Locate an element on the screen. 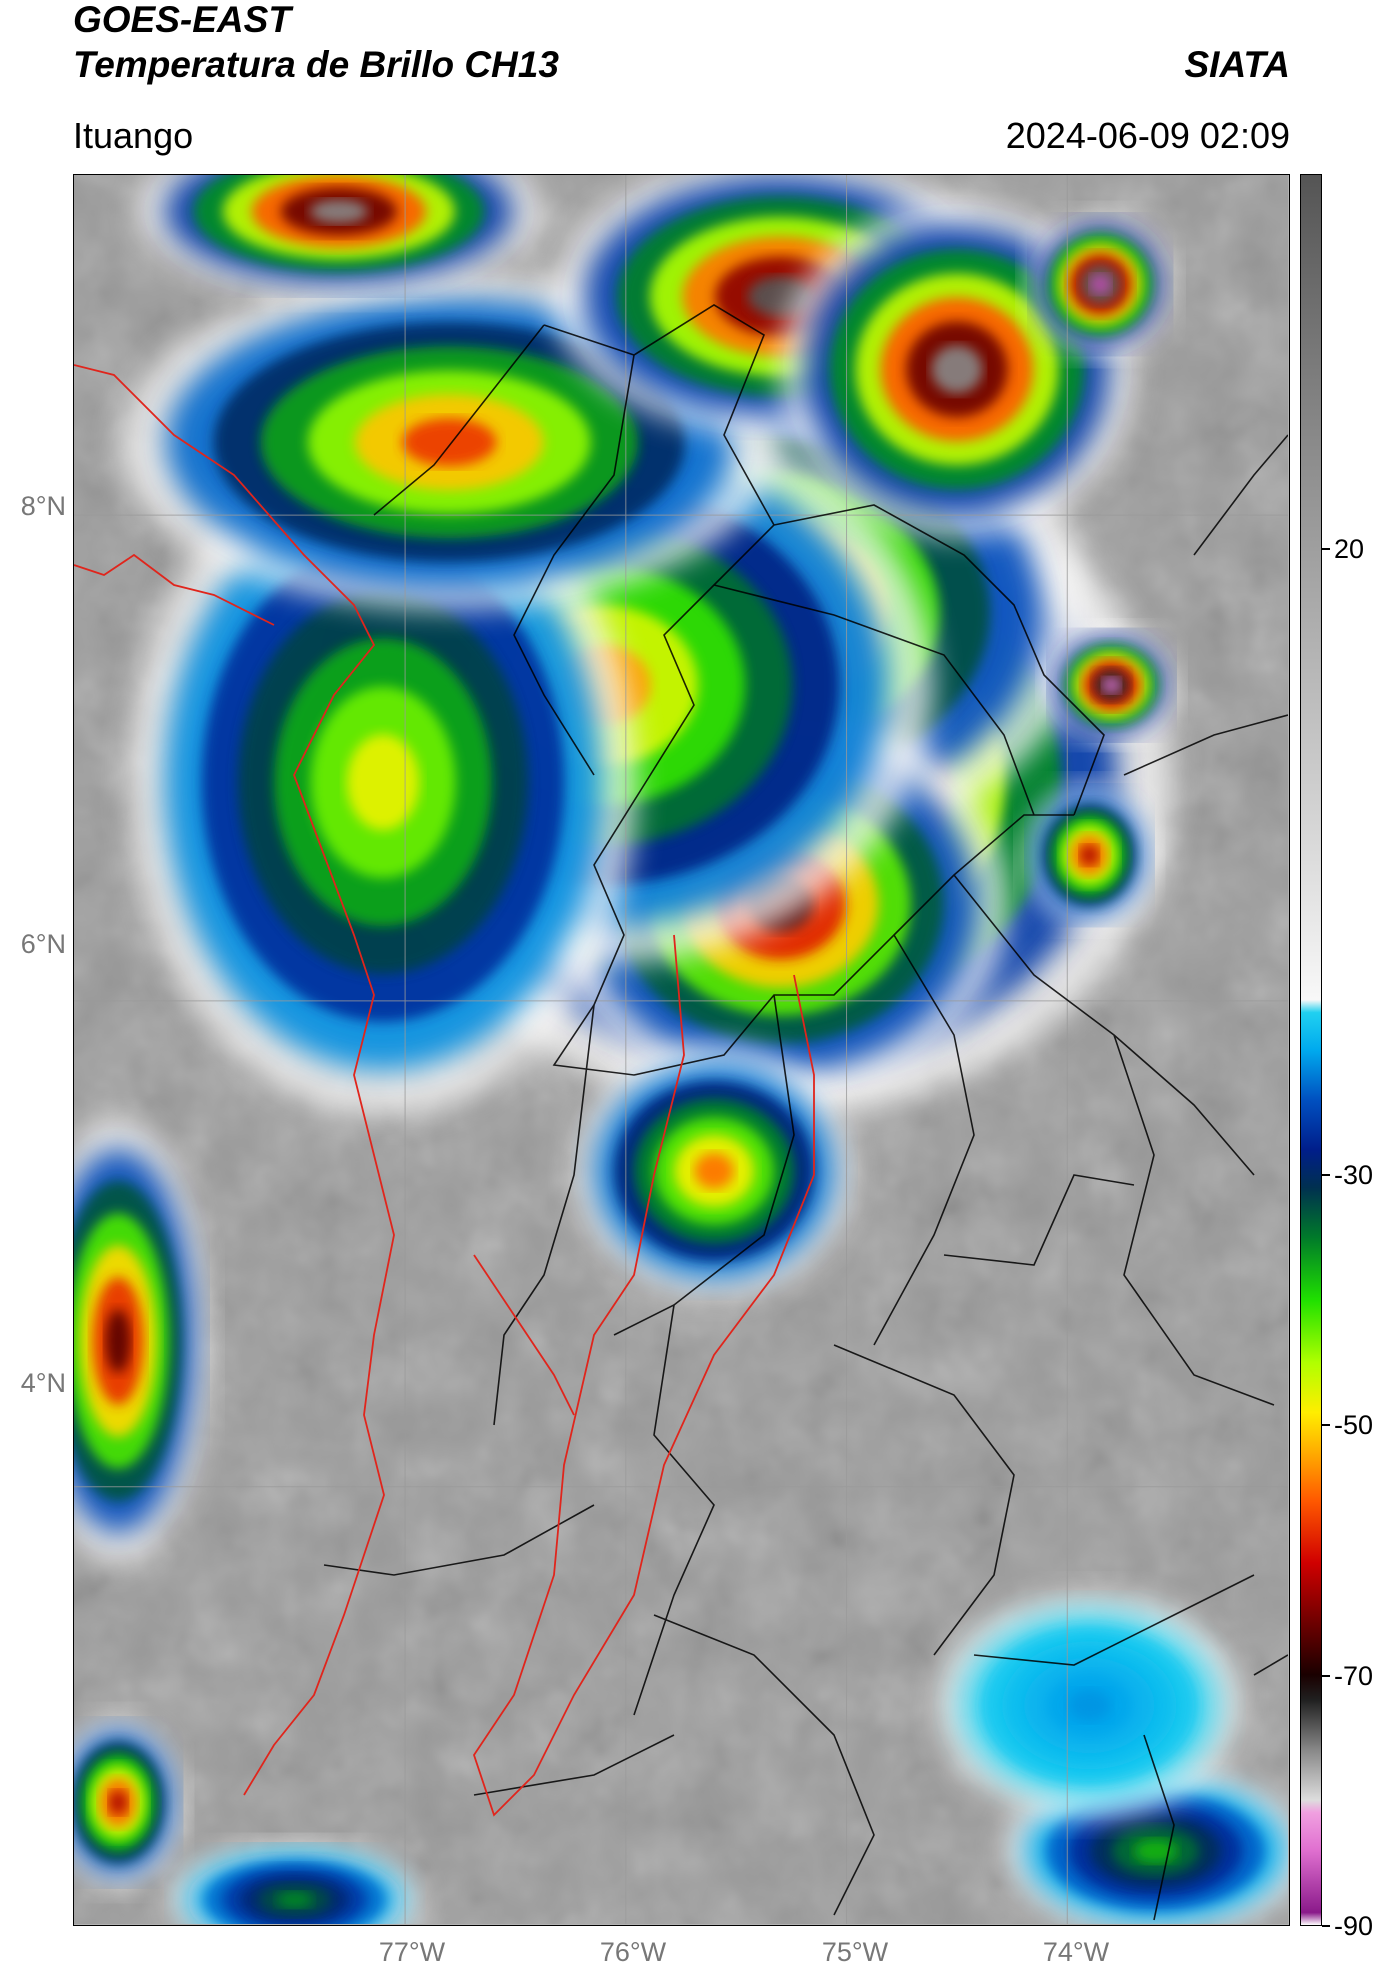 The height and width of the screenshot is (1981, 1384). lat-tick-label: 8°N is located at coordinates (43, 506).